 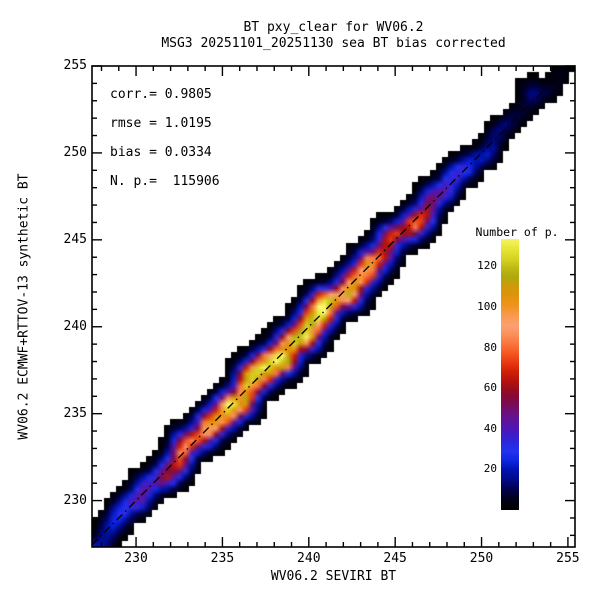 I want to click on y-tick-label: 235, so click(x=75, y=413).